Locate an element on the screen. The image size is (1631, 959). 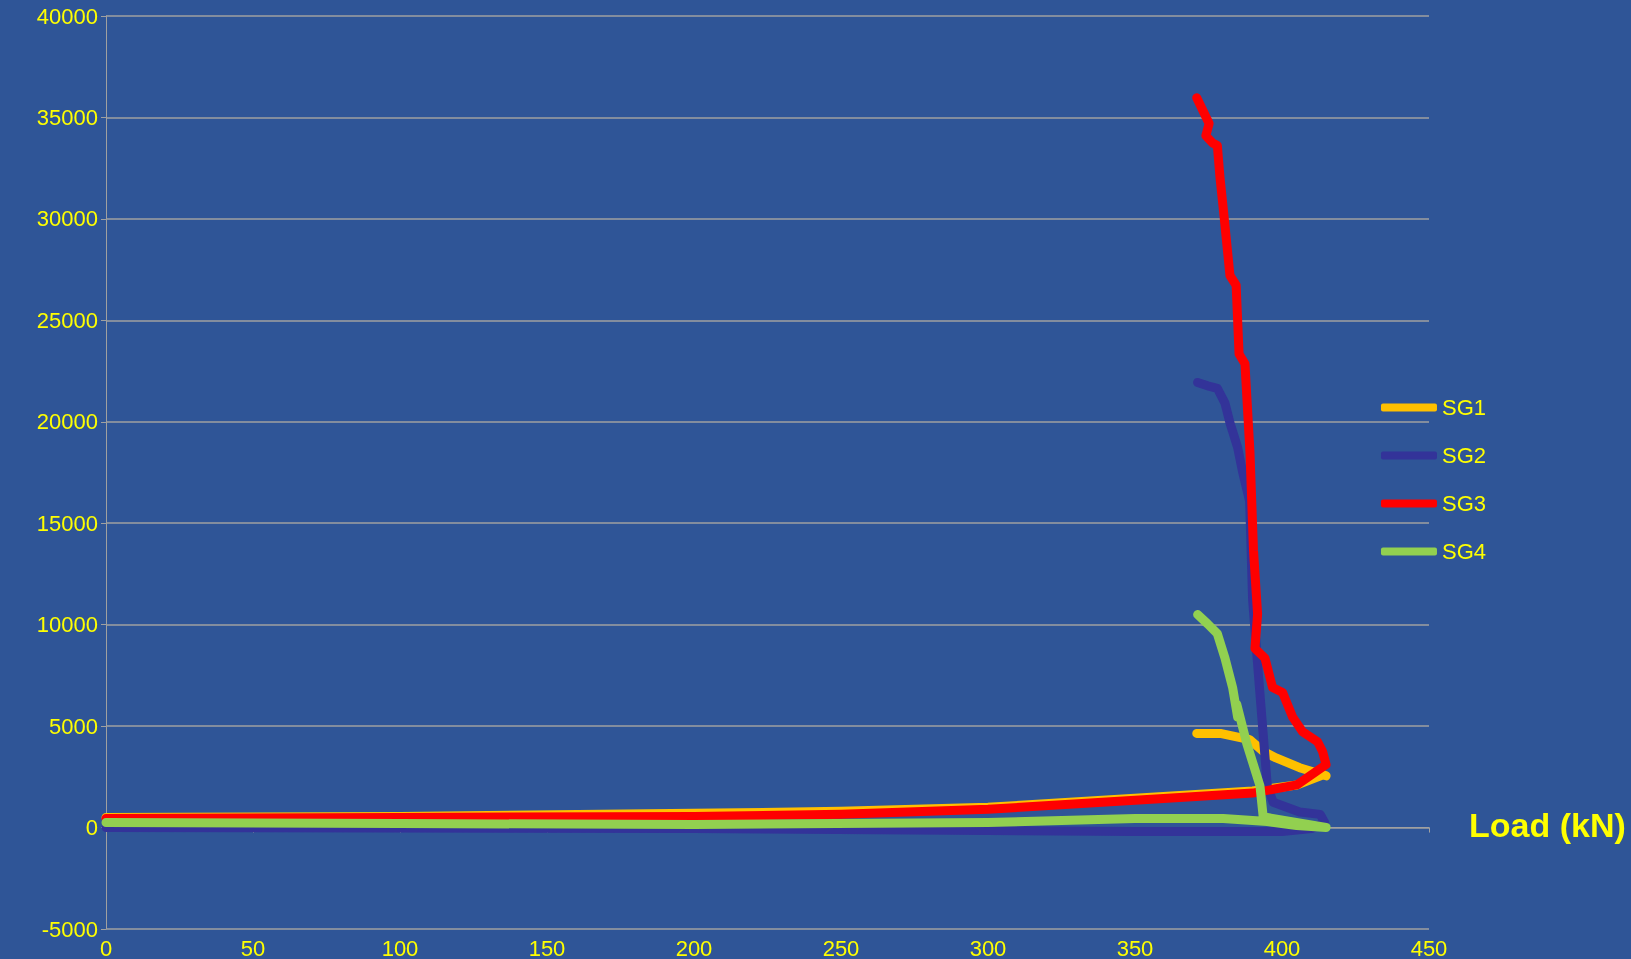
legend-label: SG2 is located at coordinates (1464, 455).